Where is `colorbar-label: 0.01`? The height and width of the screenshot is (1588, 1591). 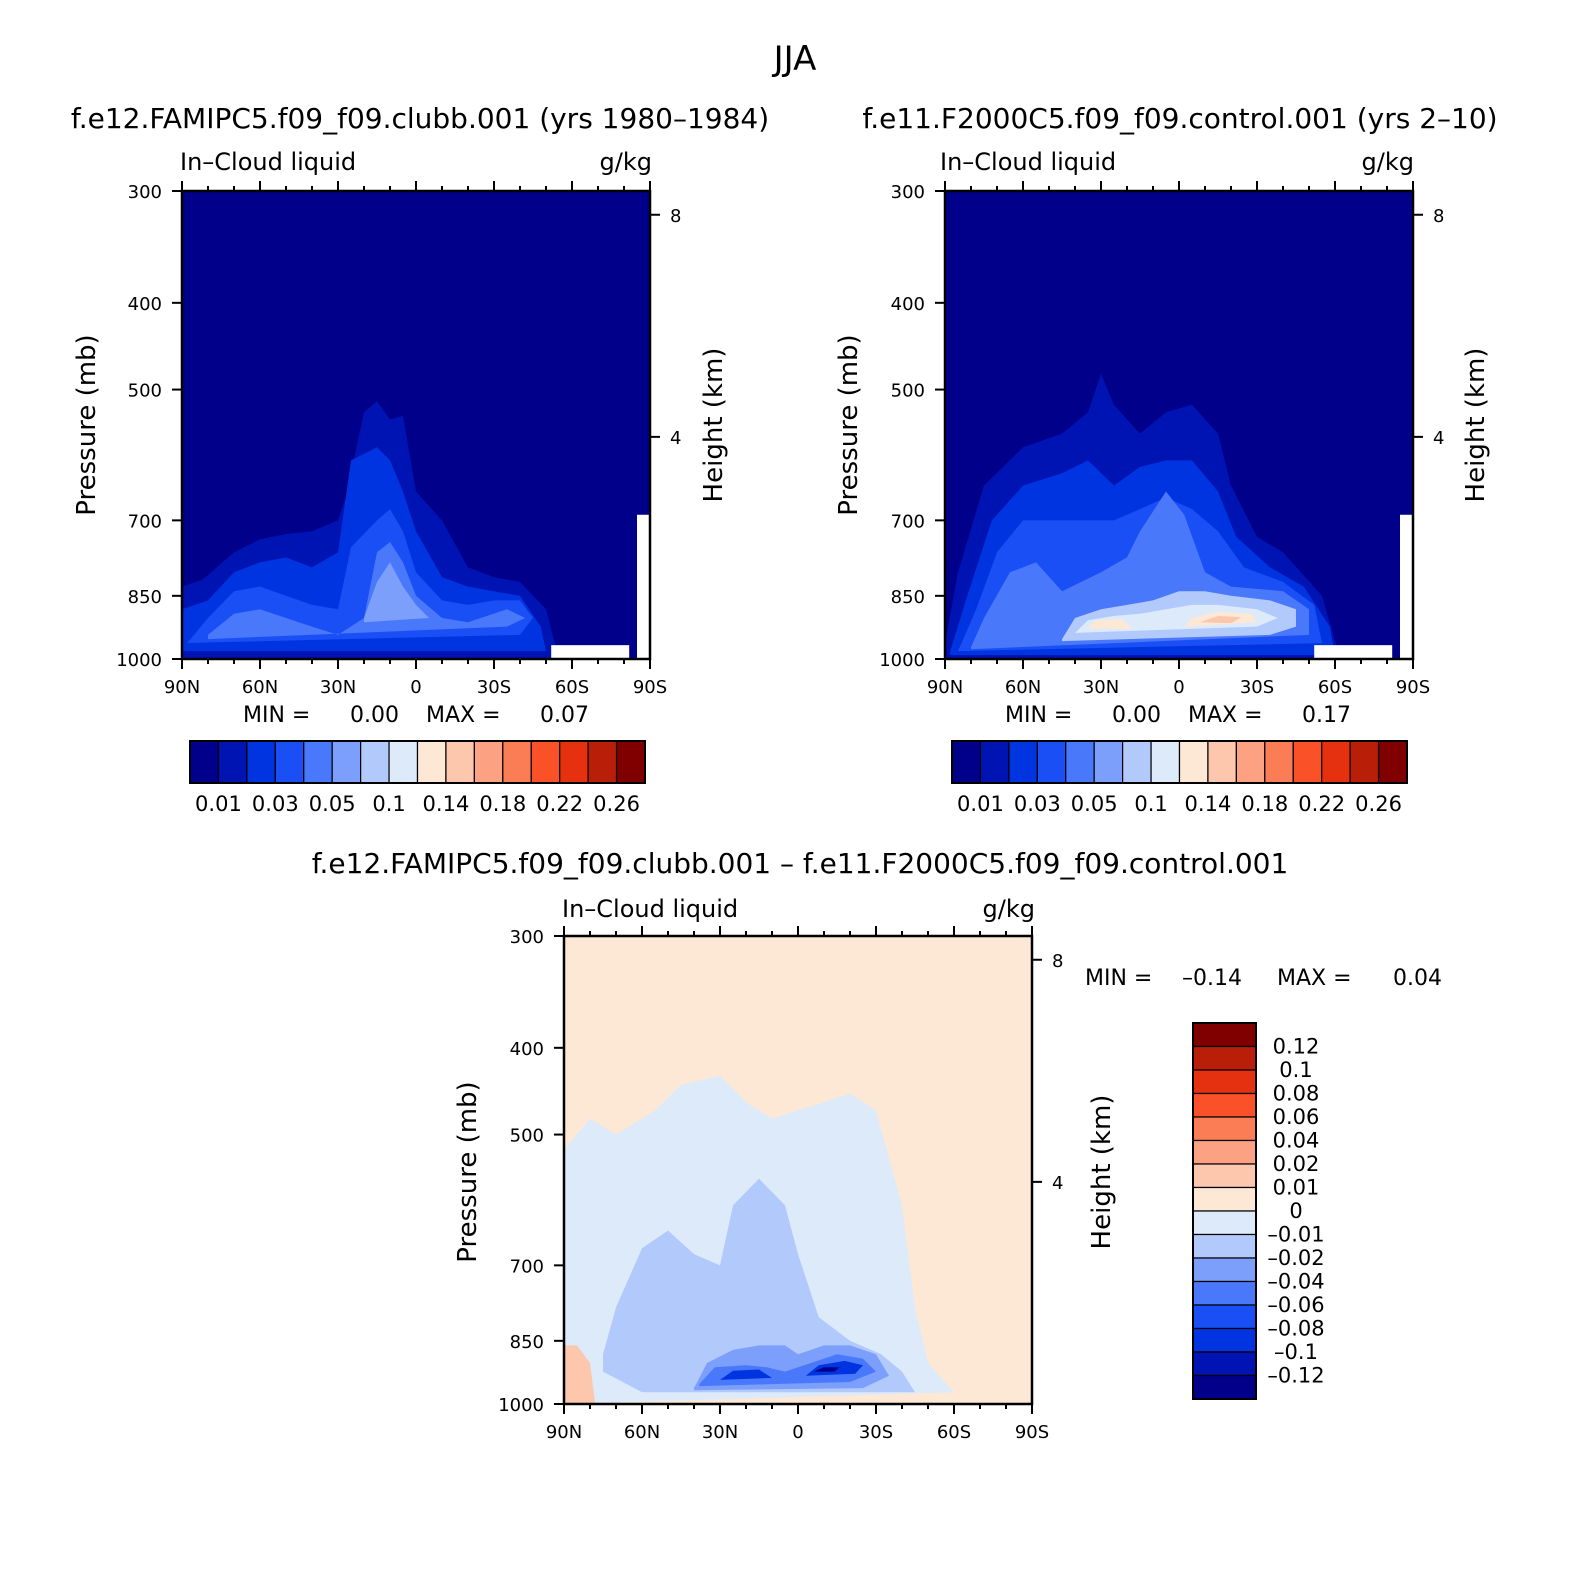
colorbar-label: 0.01 is located at coordinates (218, 804).